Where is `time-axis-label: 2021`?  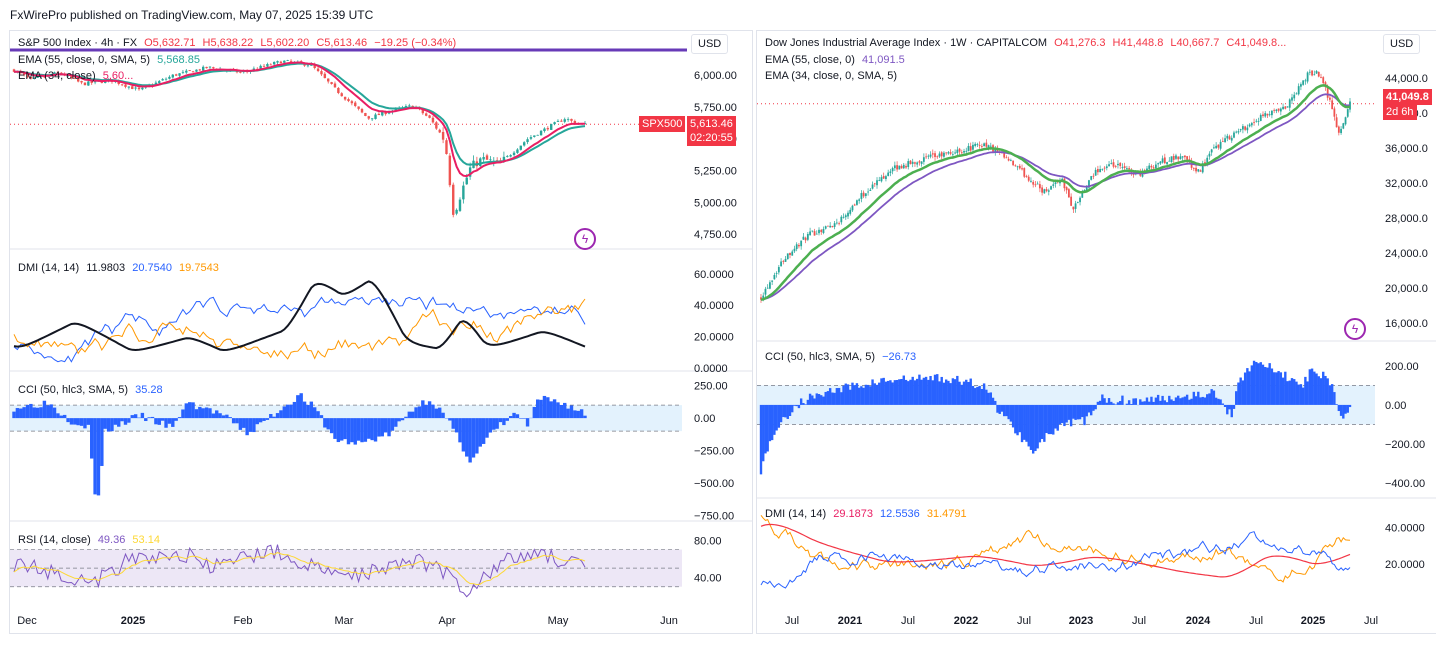
time-axis-label: 2021 is located at coordinates (850, 621).